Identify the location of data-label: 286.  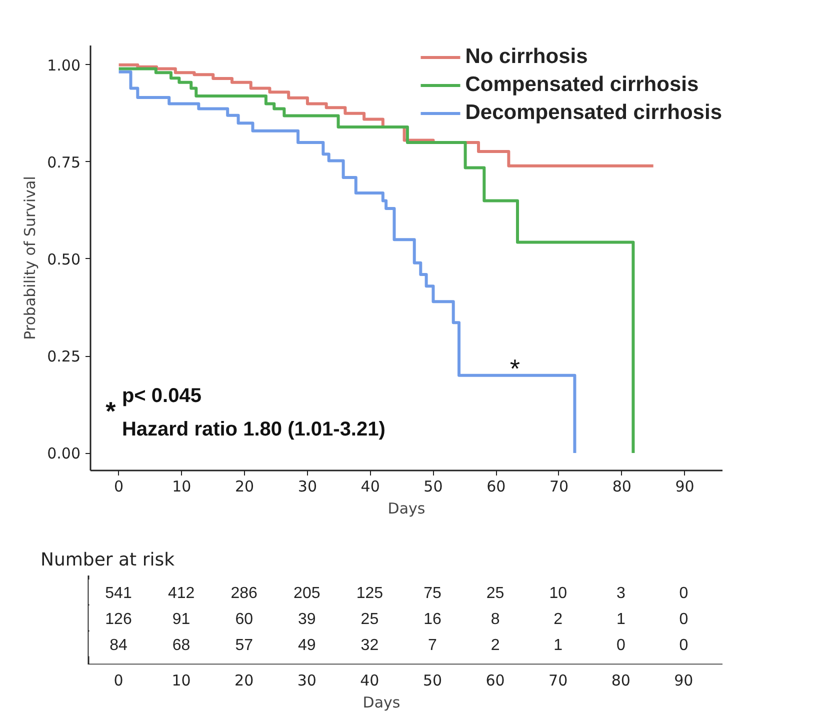
(244, 593).